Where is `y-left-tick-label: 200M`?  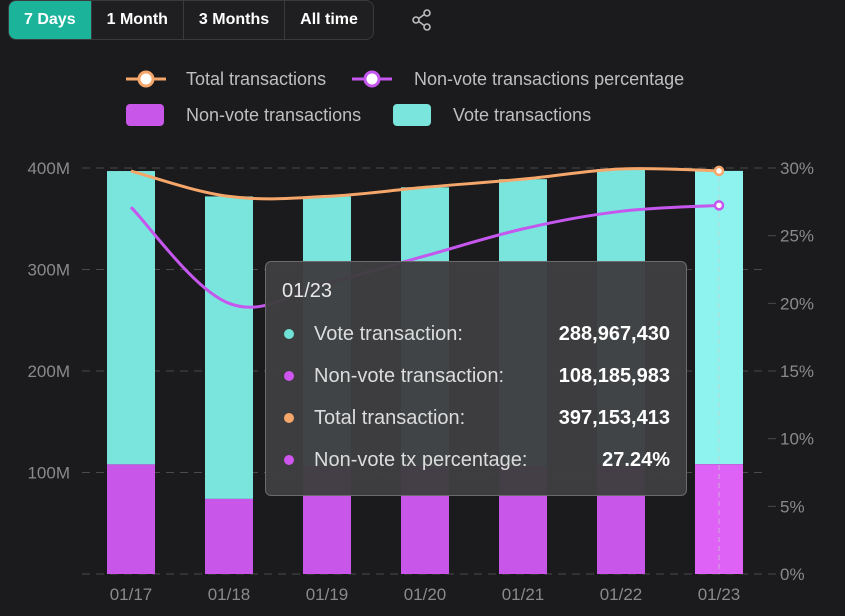
y-left-tick-label: 200M is located at coordinates (48, 371).